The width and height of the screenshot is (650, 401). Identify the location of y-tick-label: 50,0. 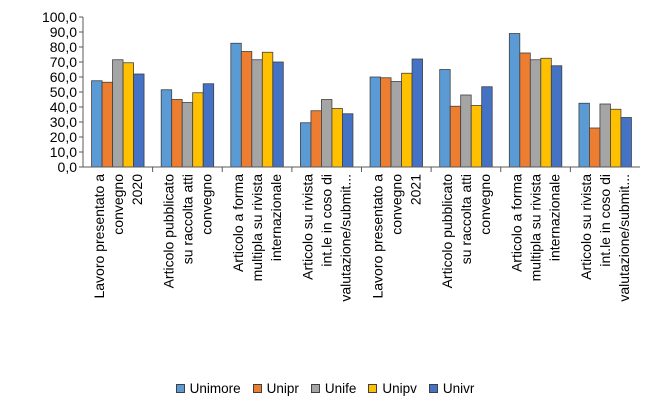
(63, 92).